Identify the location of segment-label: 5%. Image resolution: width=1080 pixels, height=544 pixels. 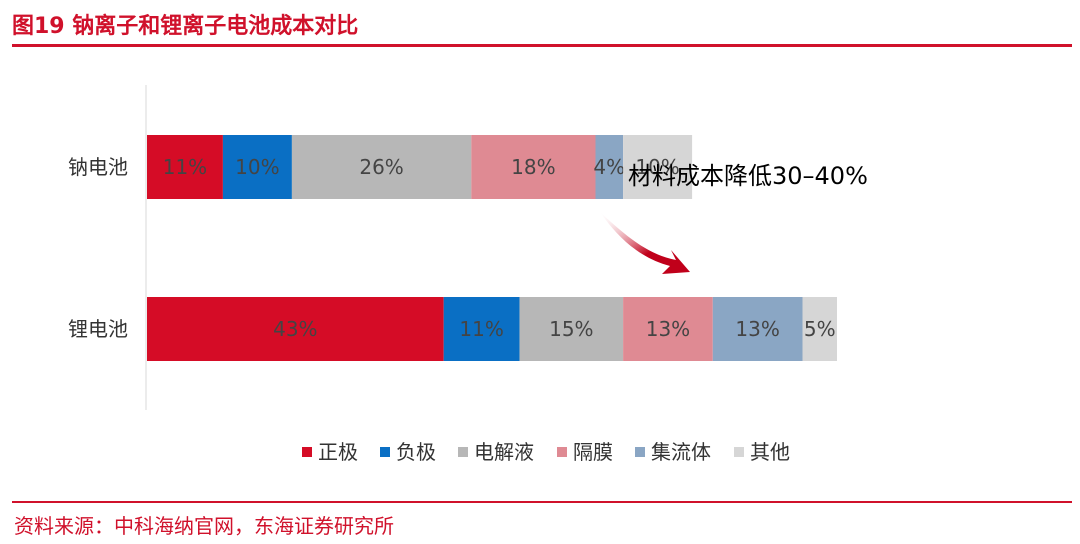
(820, 329).